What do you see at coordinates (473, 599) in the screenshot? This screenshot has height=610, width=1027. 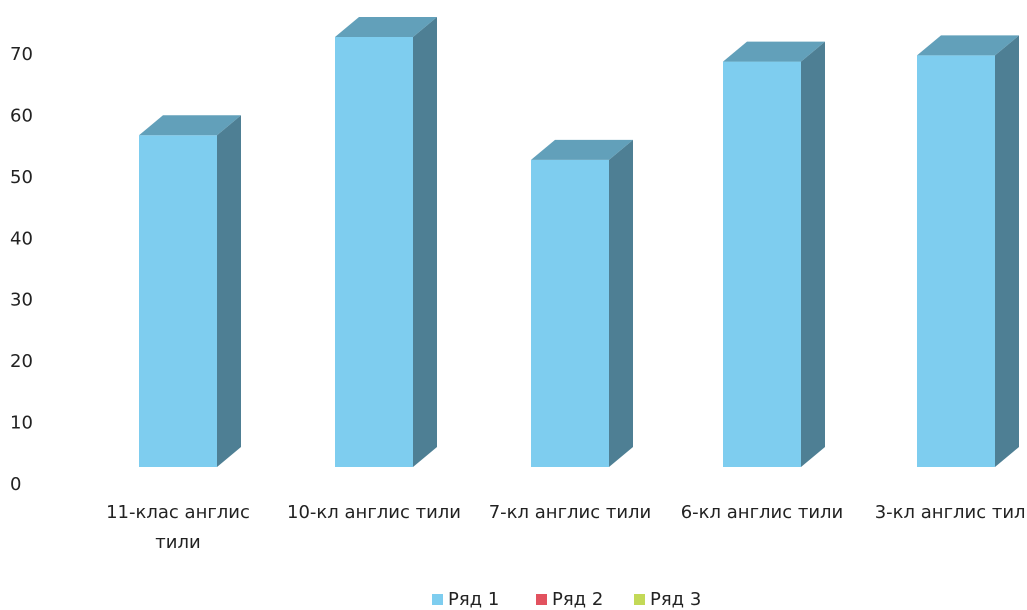 I see `legend-label: Ряд 1` at bounding box center [473, 599].